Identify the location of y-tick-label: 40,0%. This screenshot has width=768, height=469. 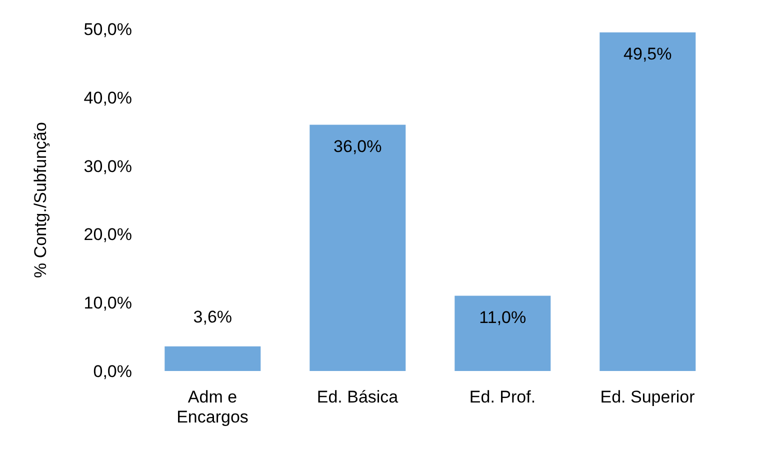
(108, 98).